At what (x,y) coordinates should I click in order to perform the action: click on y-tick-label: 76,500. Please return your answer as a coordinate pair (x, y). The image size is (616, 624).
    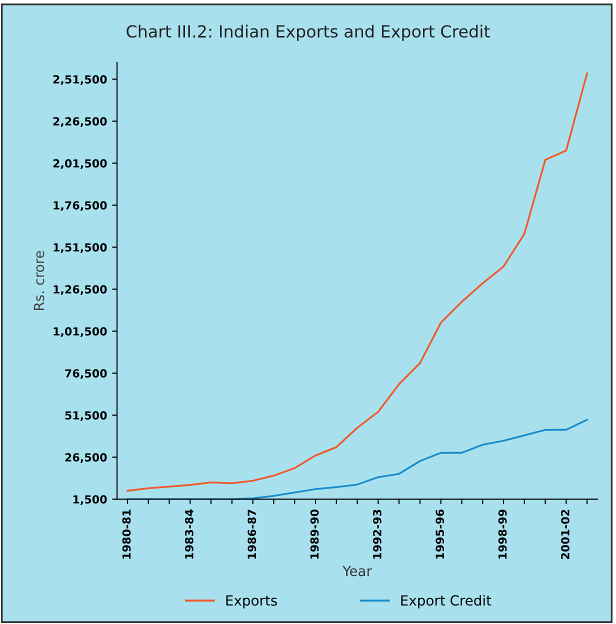
    Looking at the image, I should click on (86, 374).